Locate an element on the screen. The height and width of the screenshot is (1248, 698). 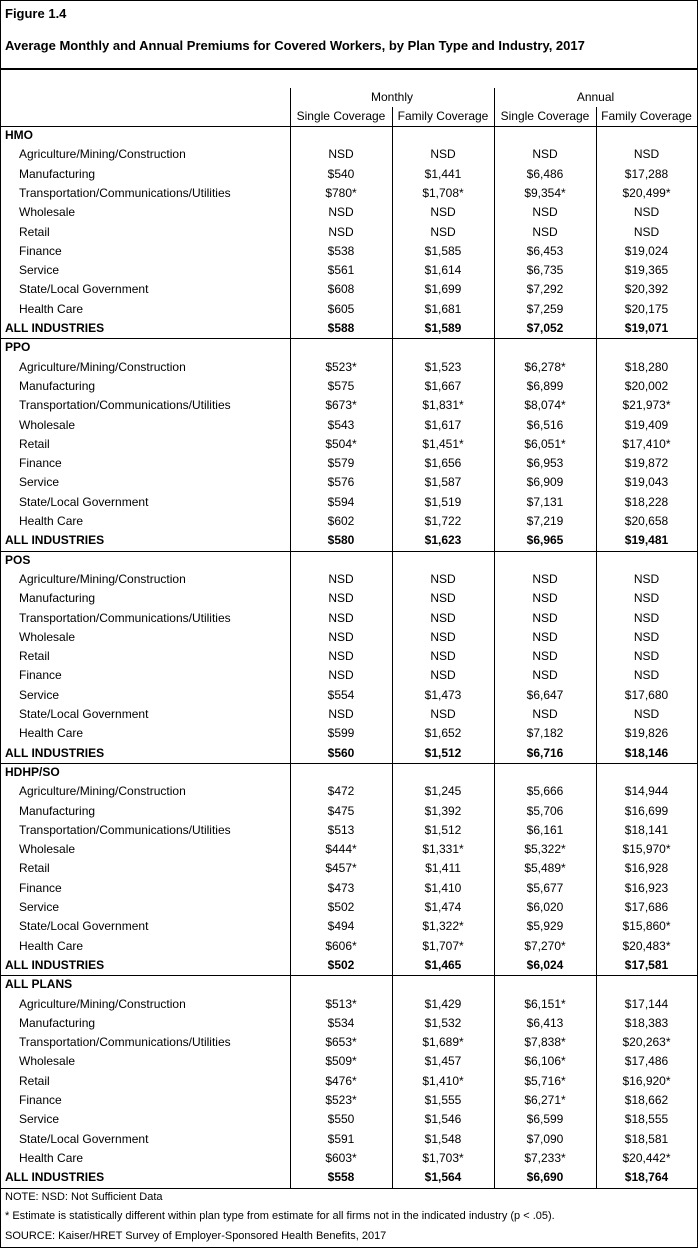
cell: $504* is located at coordinates (341, 443).